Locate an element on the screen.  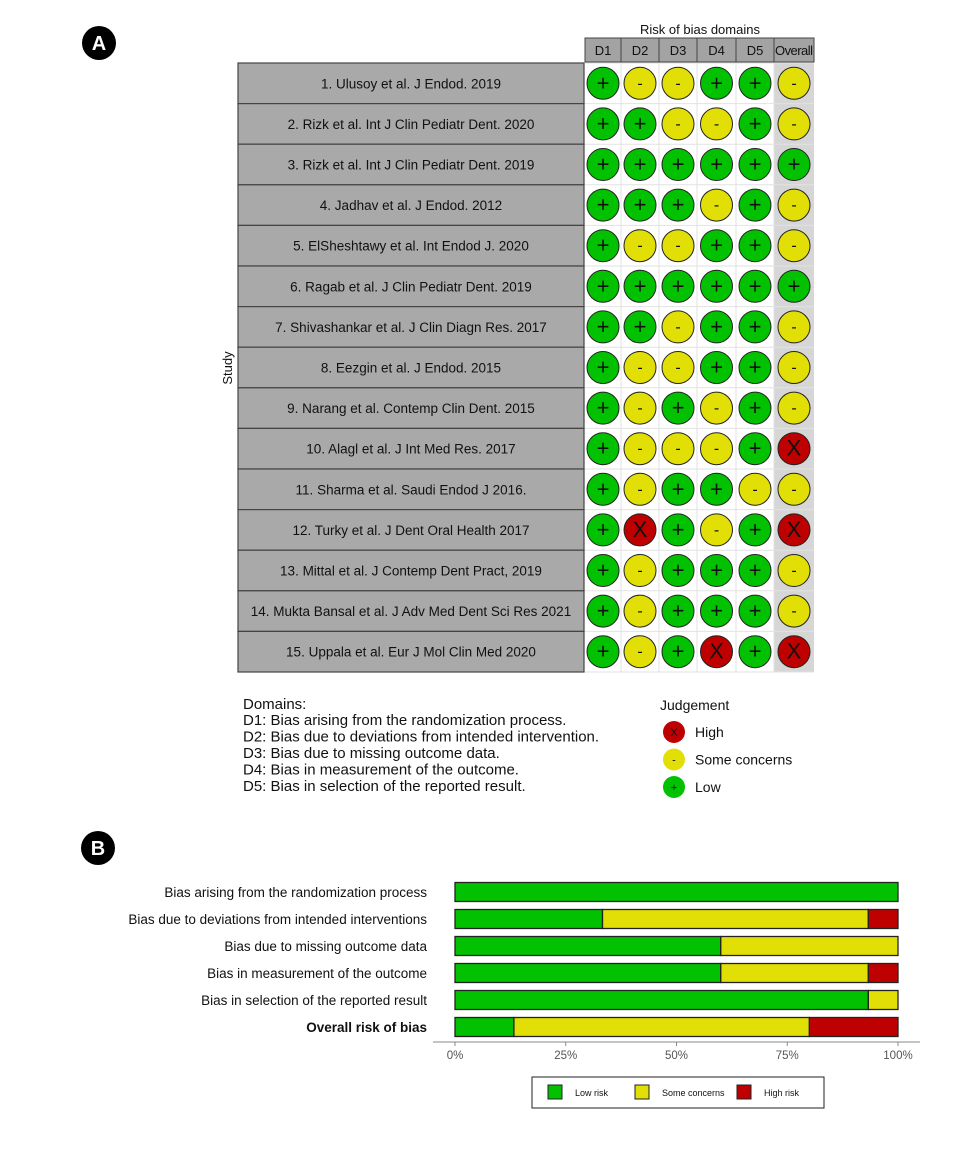
legend-symbol: + is located at coordinates (674, 788).